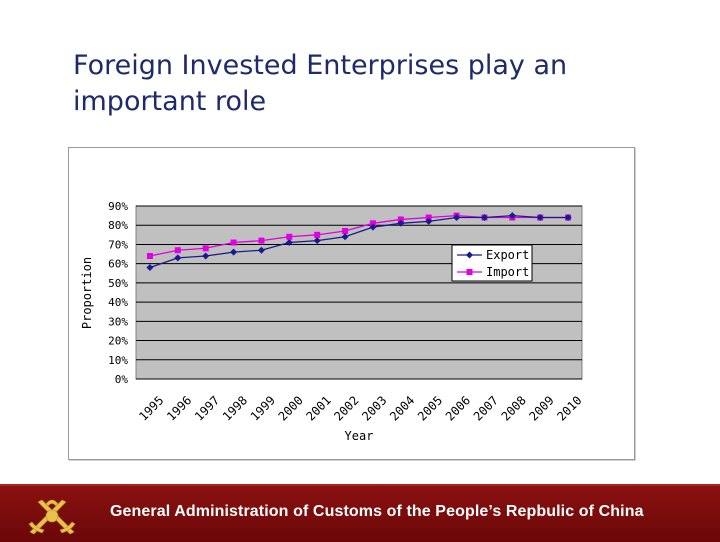 The image size is (720, 542). I want to click on y-tick-label: 0%, so click(122, 379).